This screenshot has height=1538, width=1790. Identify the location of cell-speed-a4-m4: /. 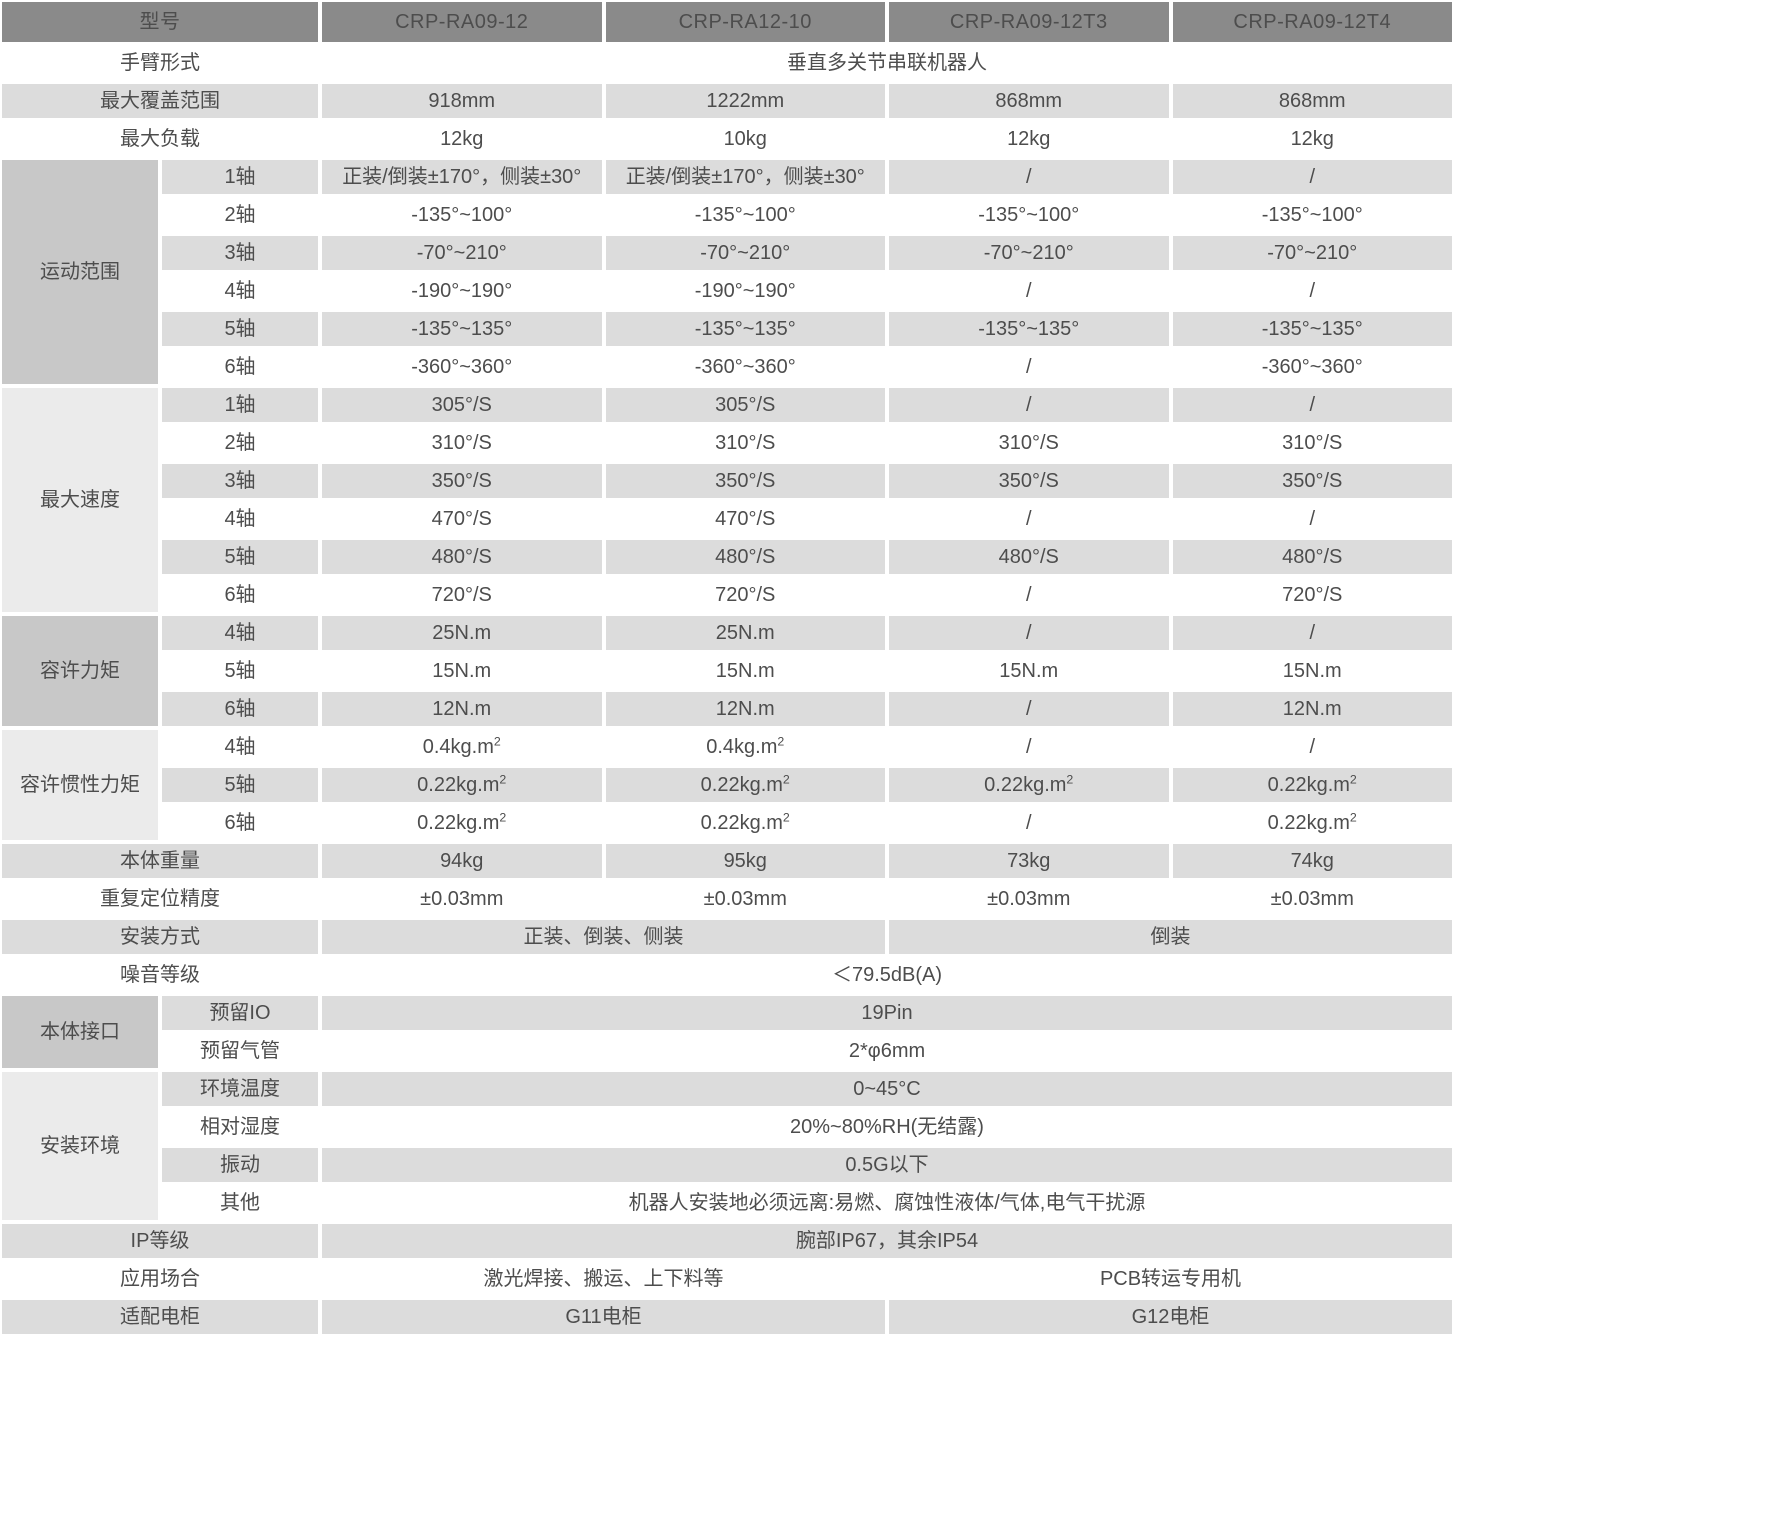
(1312, 519).